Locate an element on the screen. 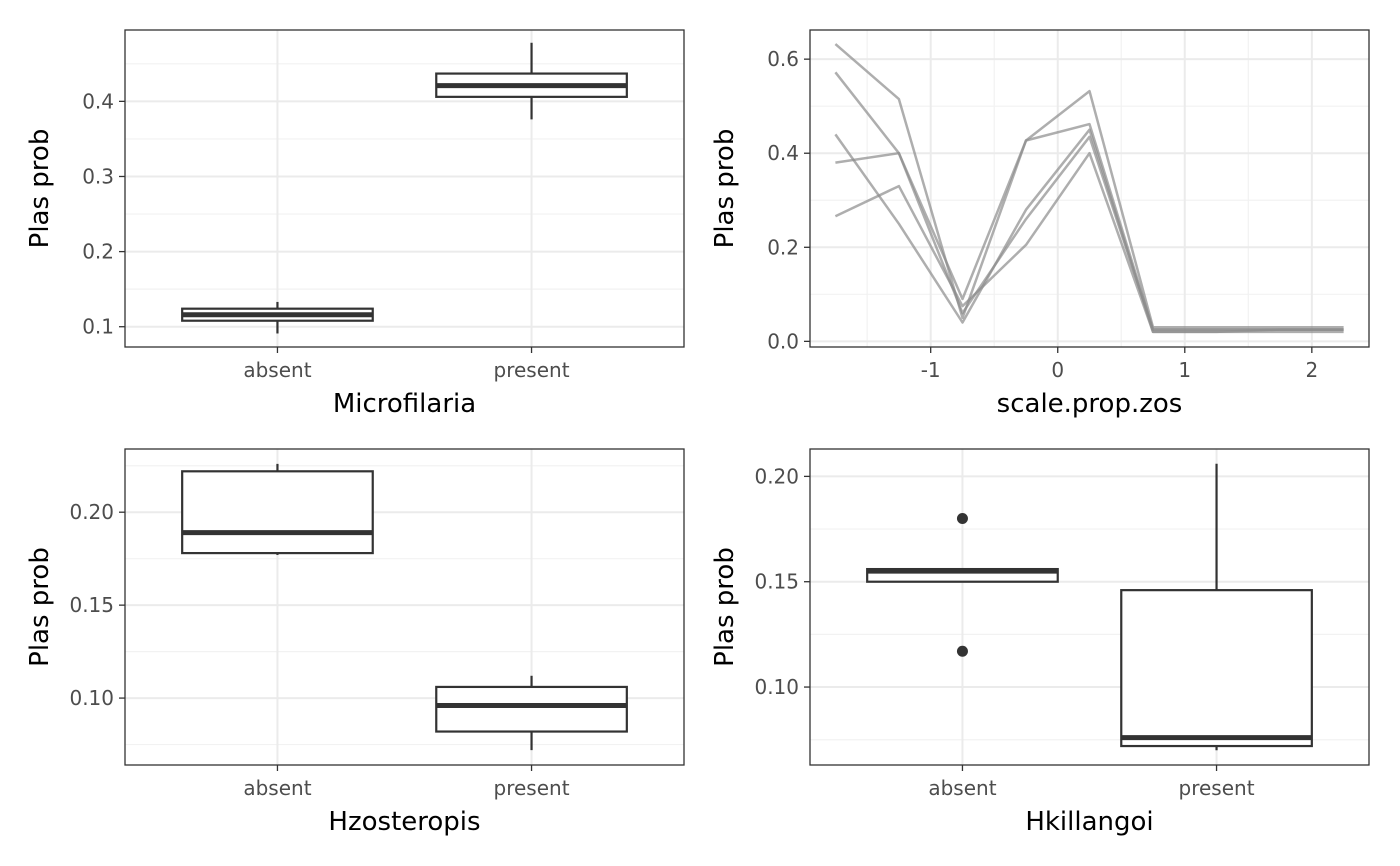 The image size is (1400, 866). y-tick-label: 0.0 is located at coordinates (783, 341).